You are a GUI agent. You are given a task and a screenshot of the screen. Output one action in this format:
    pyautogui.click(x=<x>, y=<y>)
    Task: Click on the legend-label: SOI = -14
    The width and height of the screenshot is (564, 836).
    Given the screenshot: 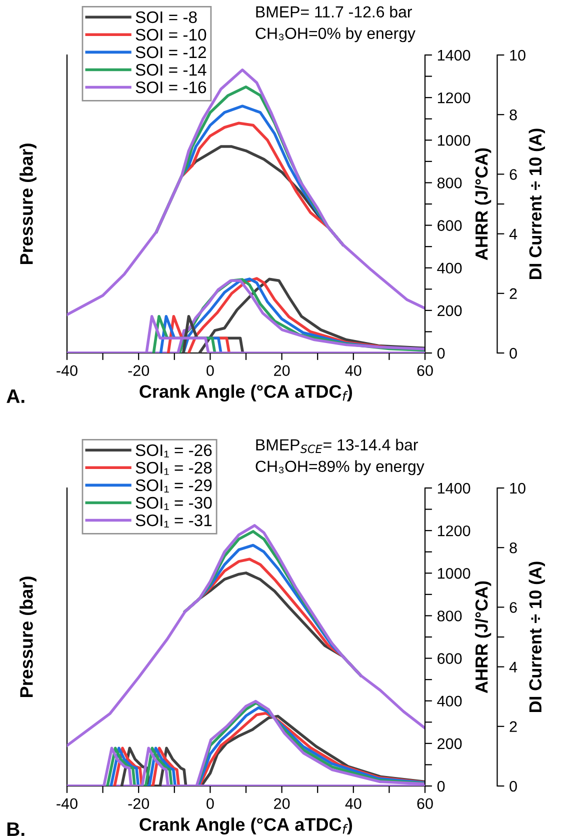 What is the action you would take?
    pyautogui.click(x=171, y=70)
    